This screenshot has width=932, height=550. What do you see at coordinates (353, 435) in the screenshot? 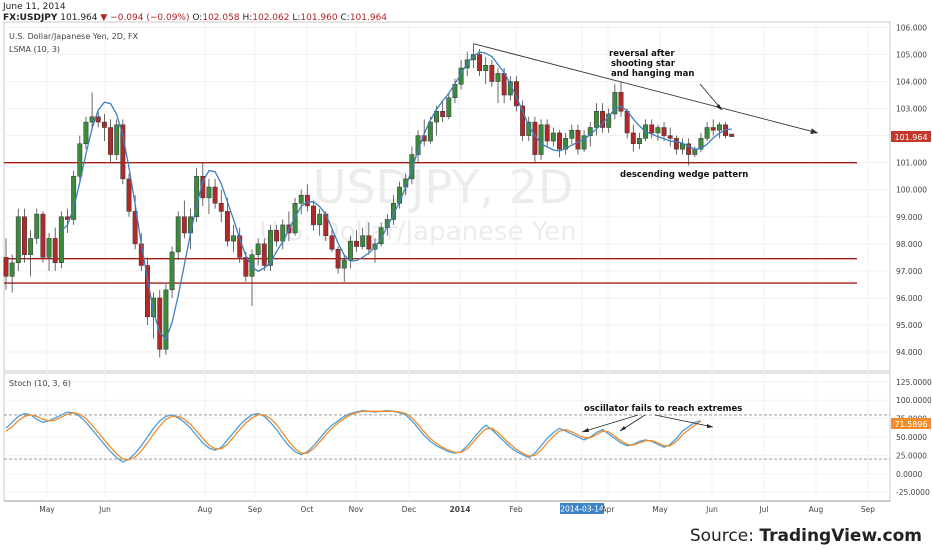
I see `stoch-d-line` at bounding box center [353, 435].